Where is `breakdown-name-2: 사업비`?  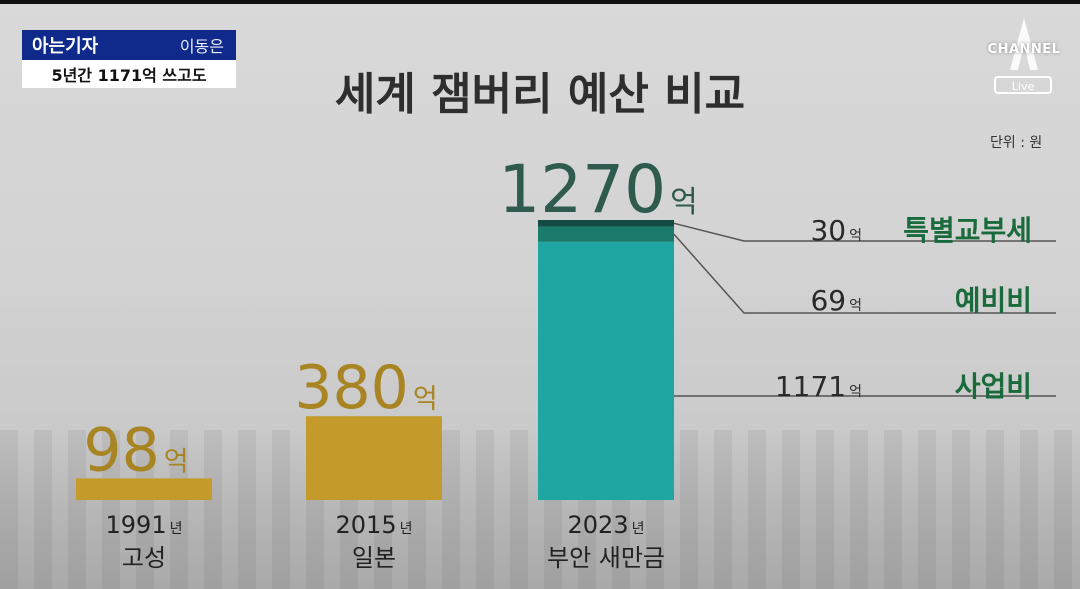
breakdown-name-2: 사업비 is located at coordinates (993, 386).